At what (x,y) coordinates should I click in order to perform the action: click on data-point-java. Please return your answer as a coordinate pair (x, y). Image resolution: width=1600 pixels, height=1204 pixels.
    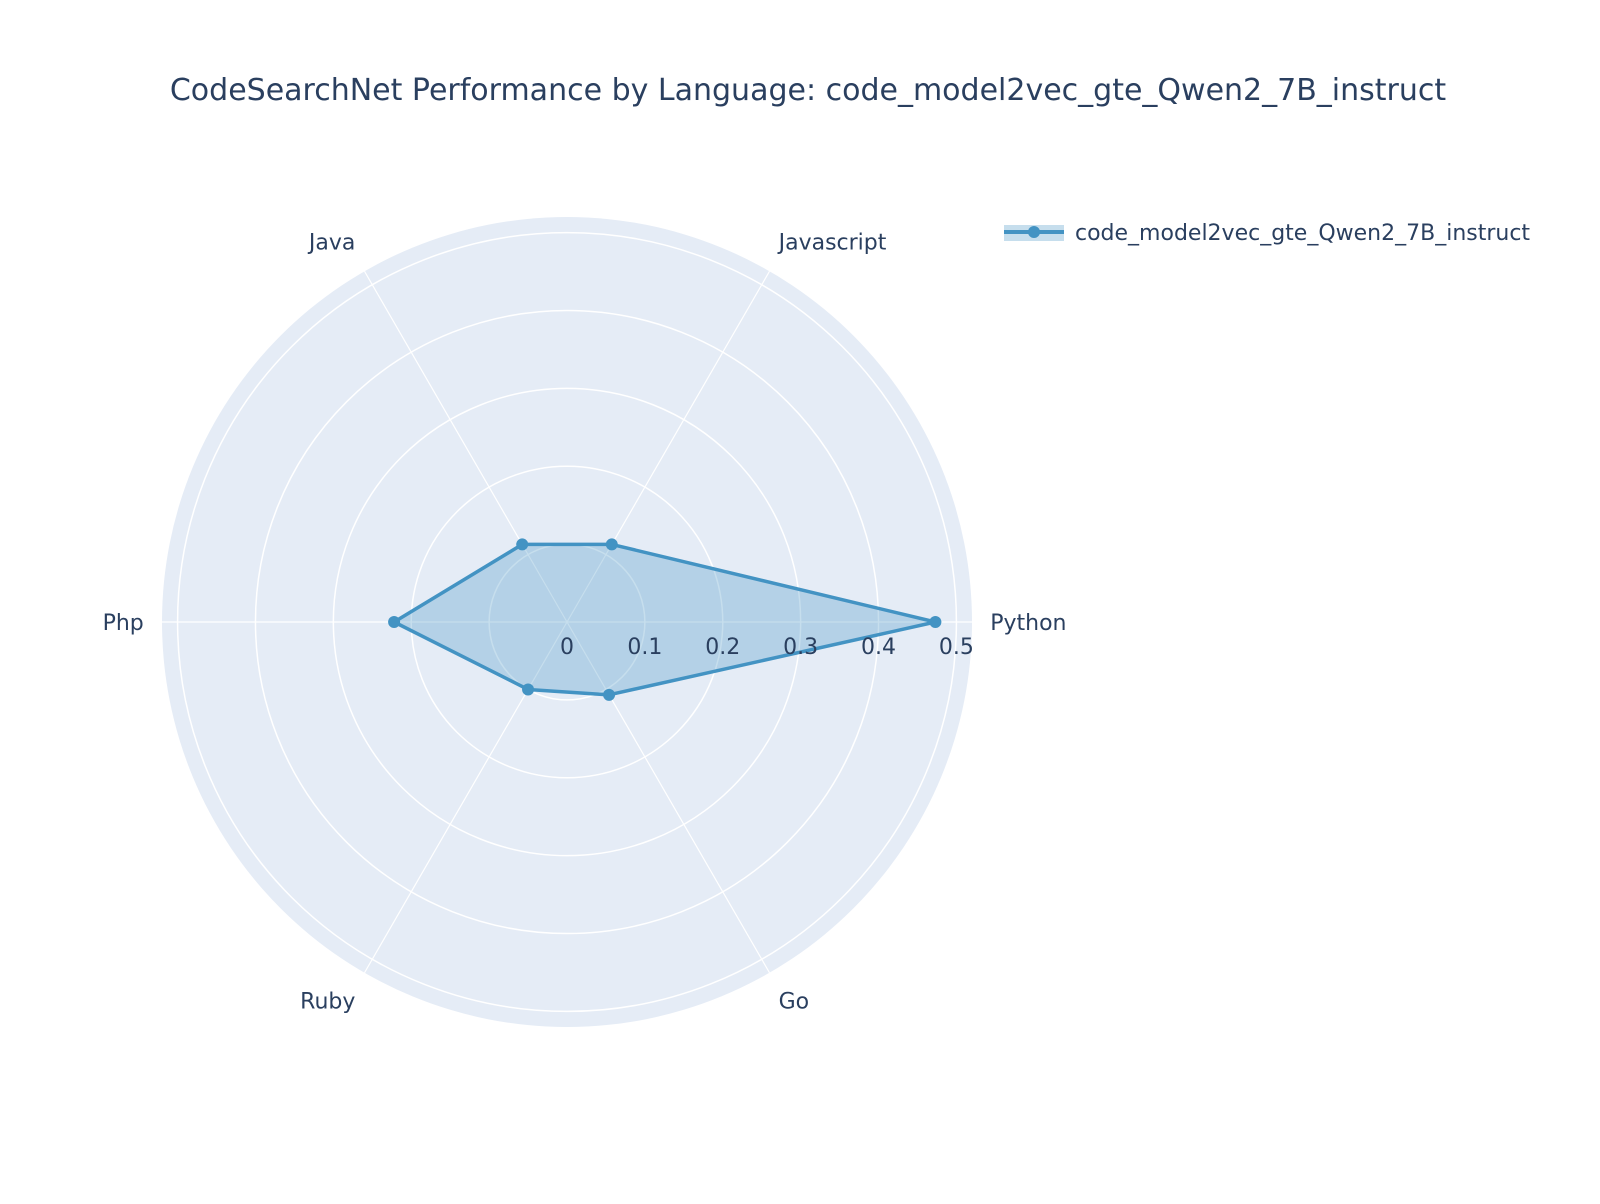
    Looking at the image, I should click on (522, 544).